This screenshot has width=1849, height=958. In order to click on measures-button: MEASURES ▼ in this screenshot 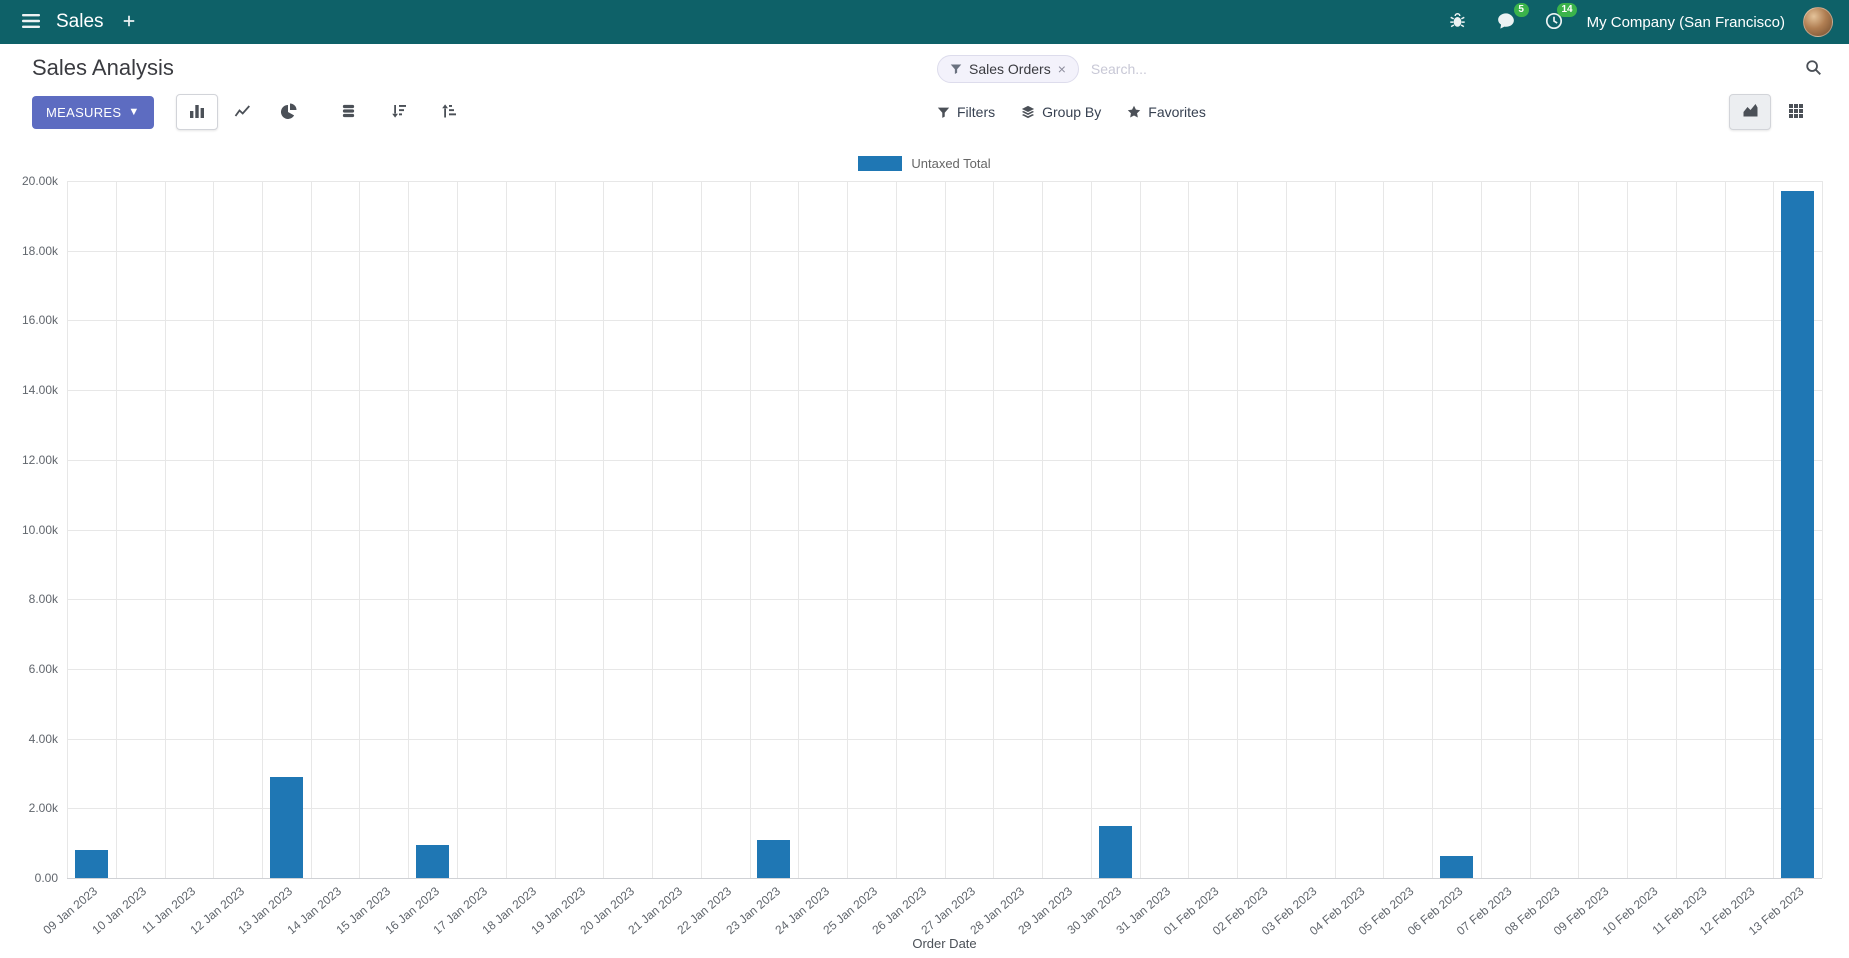, I will do `click(93, 112)`.